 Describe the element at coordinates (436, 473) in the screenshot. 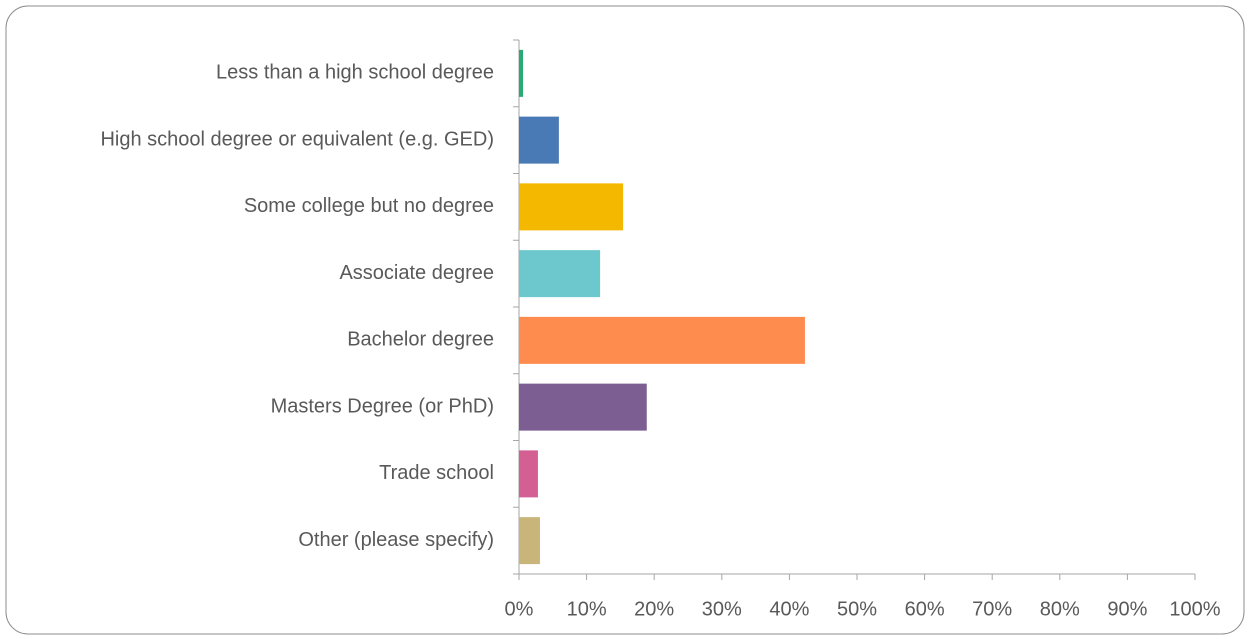

I see `y-tick-label: Trade school` at that location.